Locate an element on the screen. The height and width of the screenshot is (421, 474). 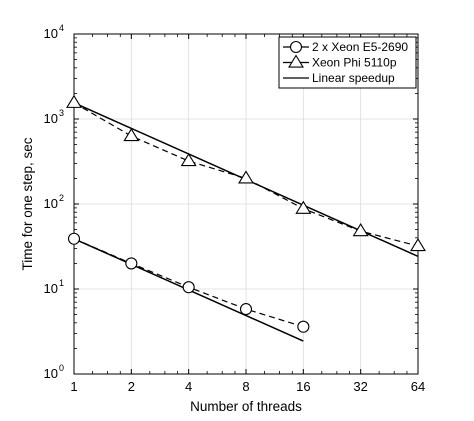
y-tick-exponent: 1 is located at coordinates (61, 283).